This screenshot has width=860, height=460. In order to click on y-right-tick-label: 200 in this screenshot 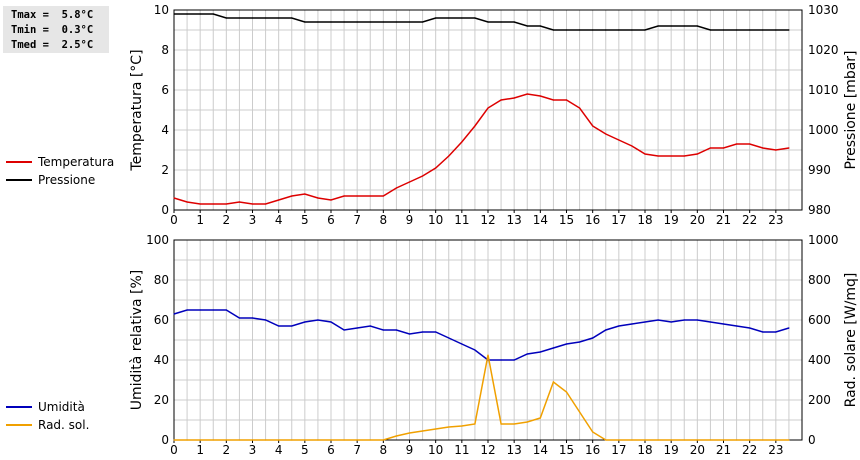, I will do `click(819, 400)`.